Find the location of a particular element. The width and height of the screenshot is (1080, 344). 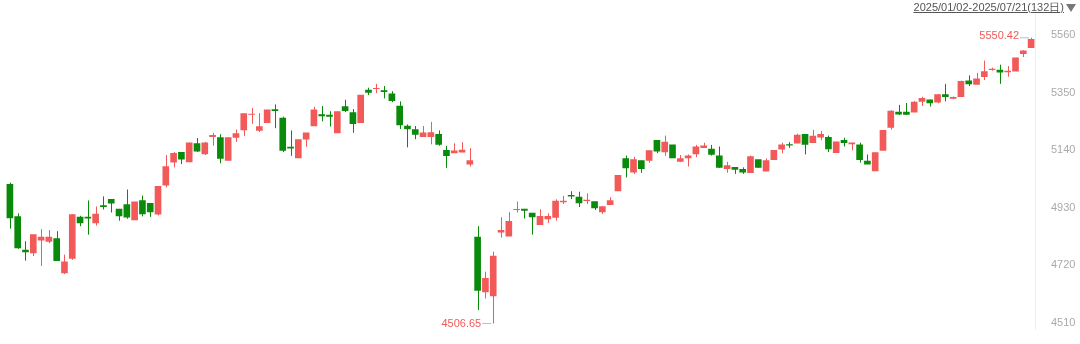

chart-title: 2025/01/02-2025/07/21(132日) is located at coordinates (988, 7).